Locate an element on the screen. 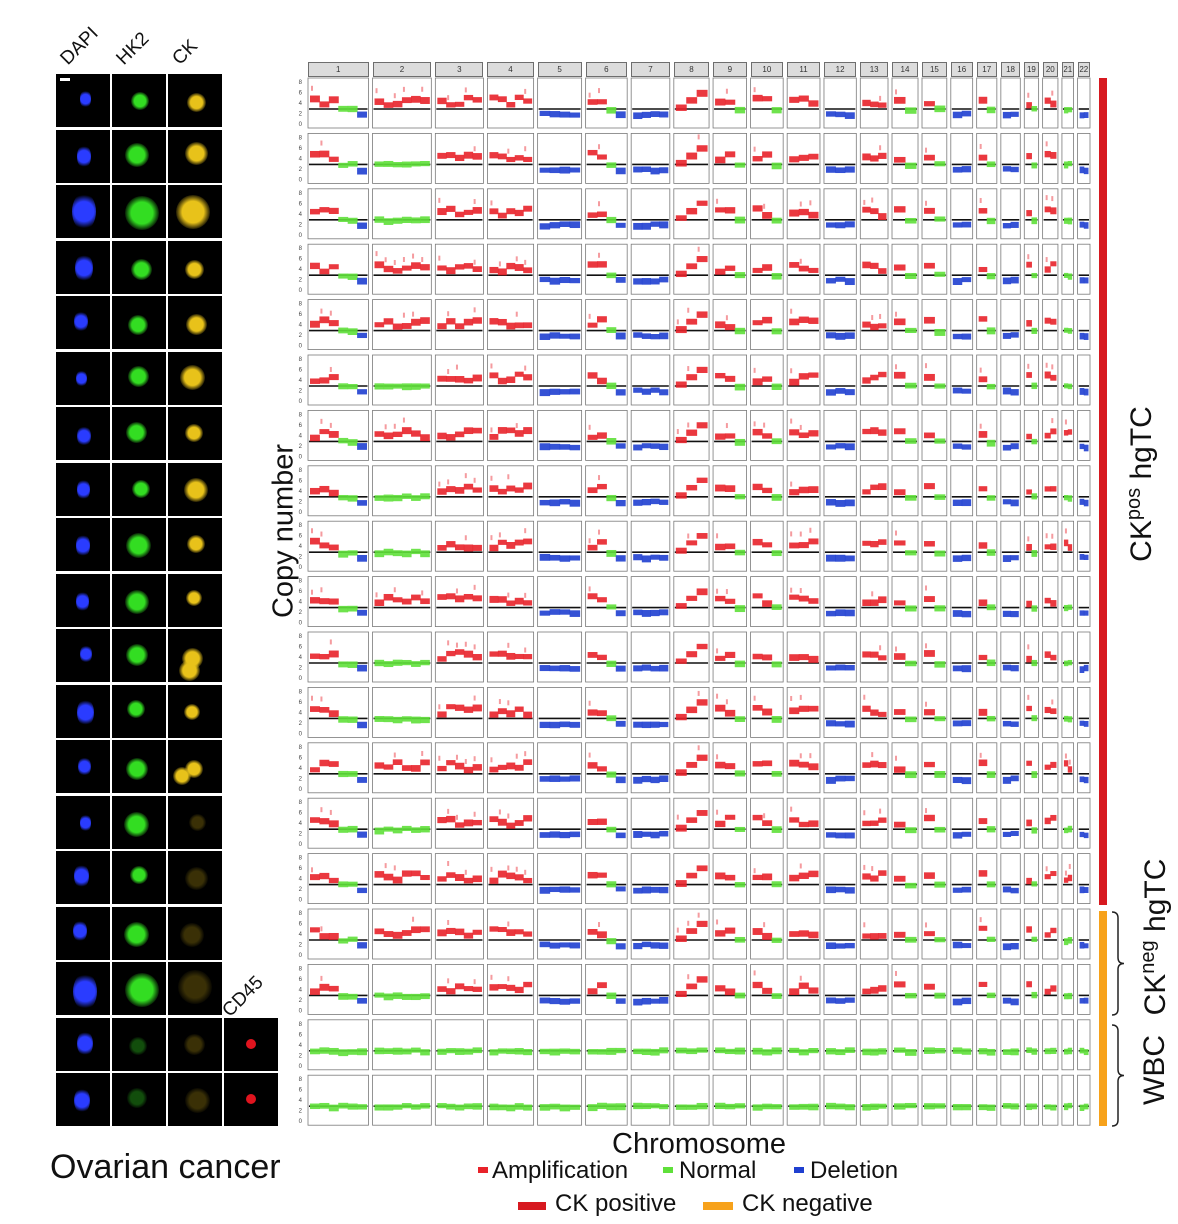  y-tick-label: 4 is located at coordinates (301, 713).